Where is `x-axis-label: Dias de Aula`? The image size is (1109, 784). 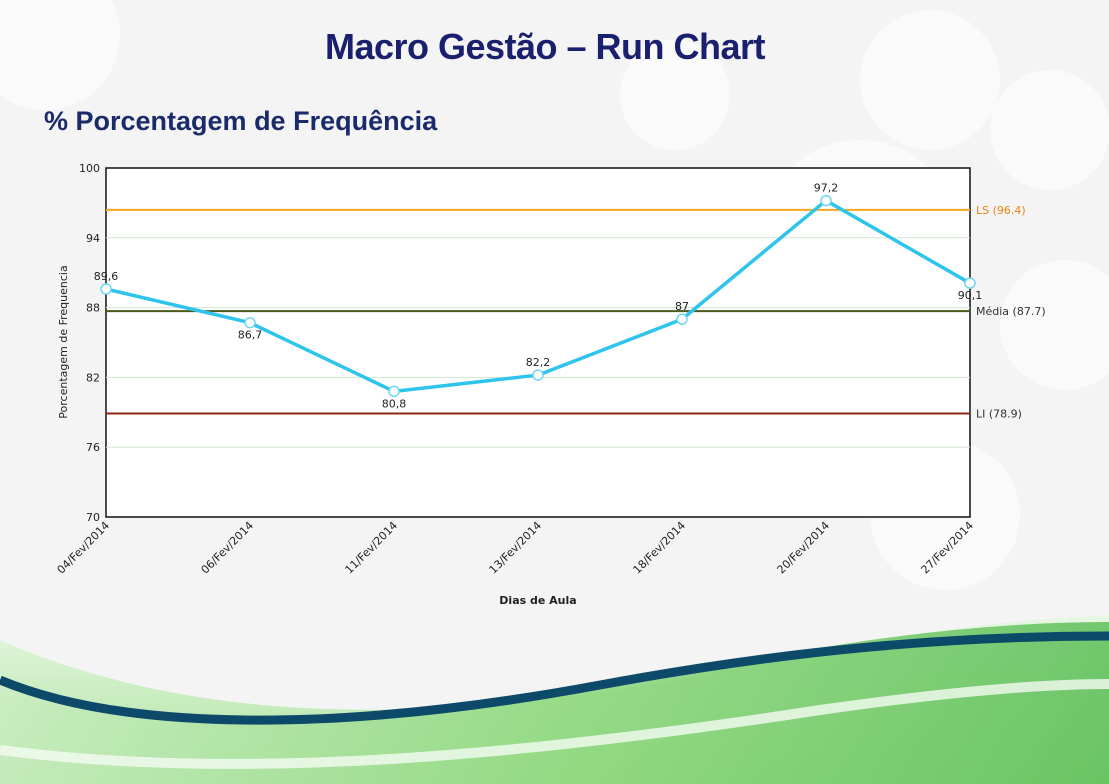
x-axis-label: Dias de Aula is located at coordinates (537, 600).